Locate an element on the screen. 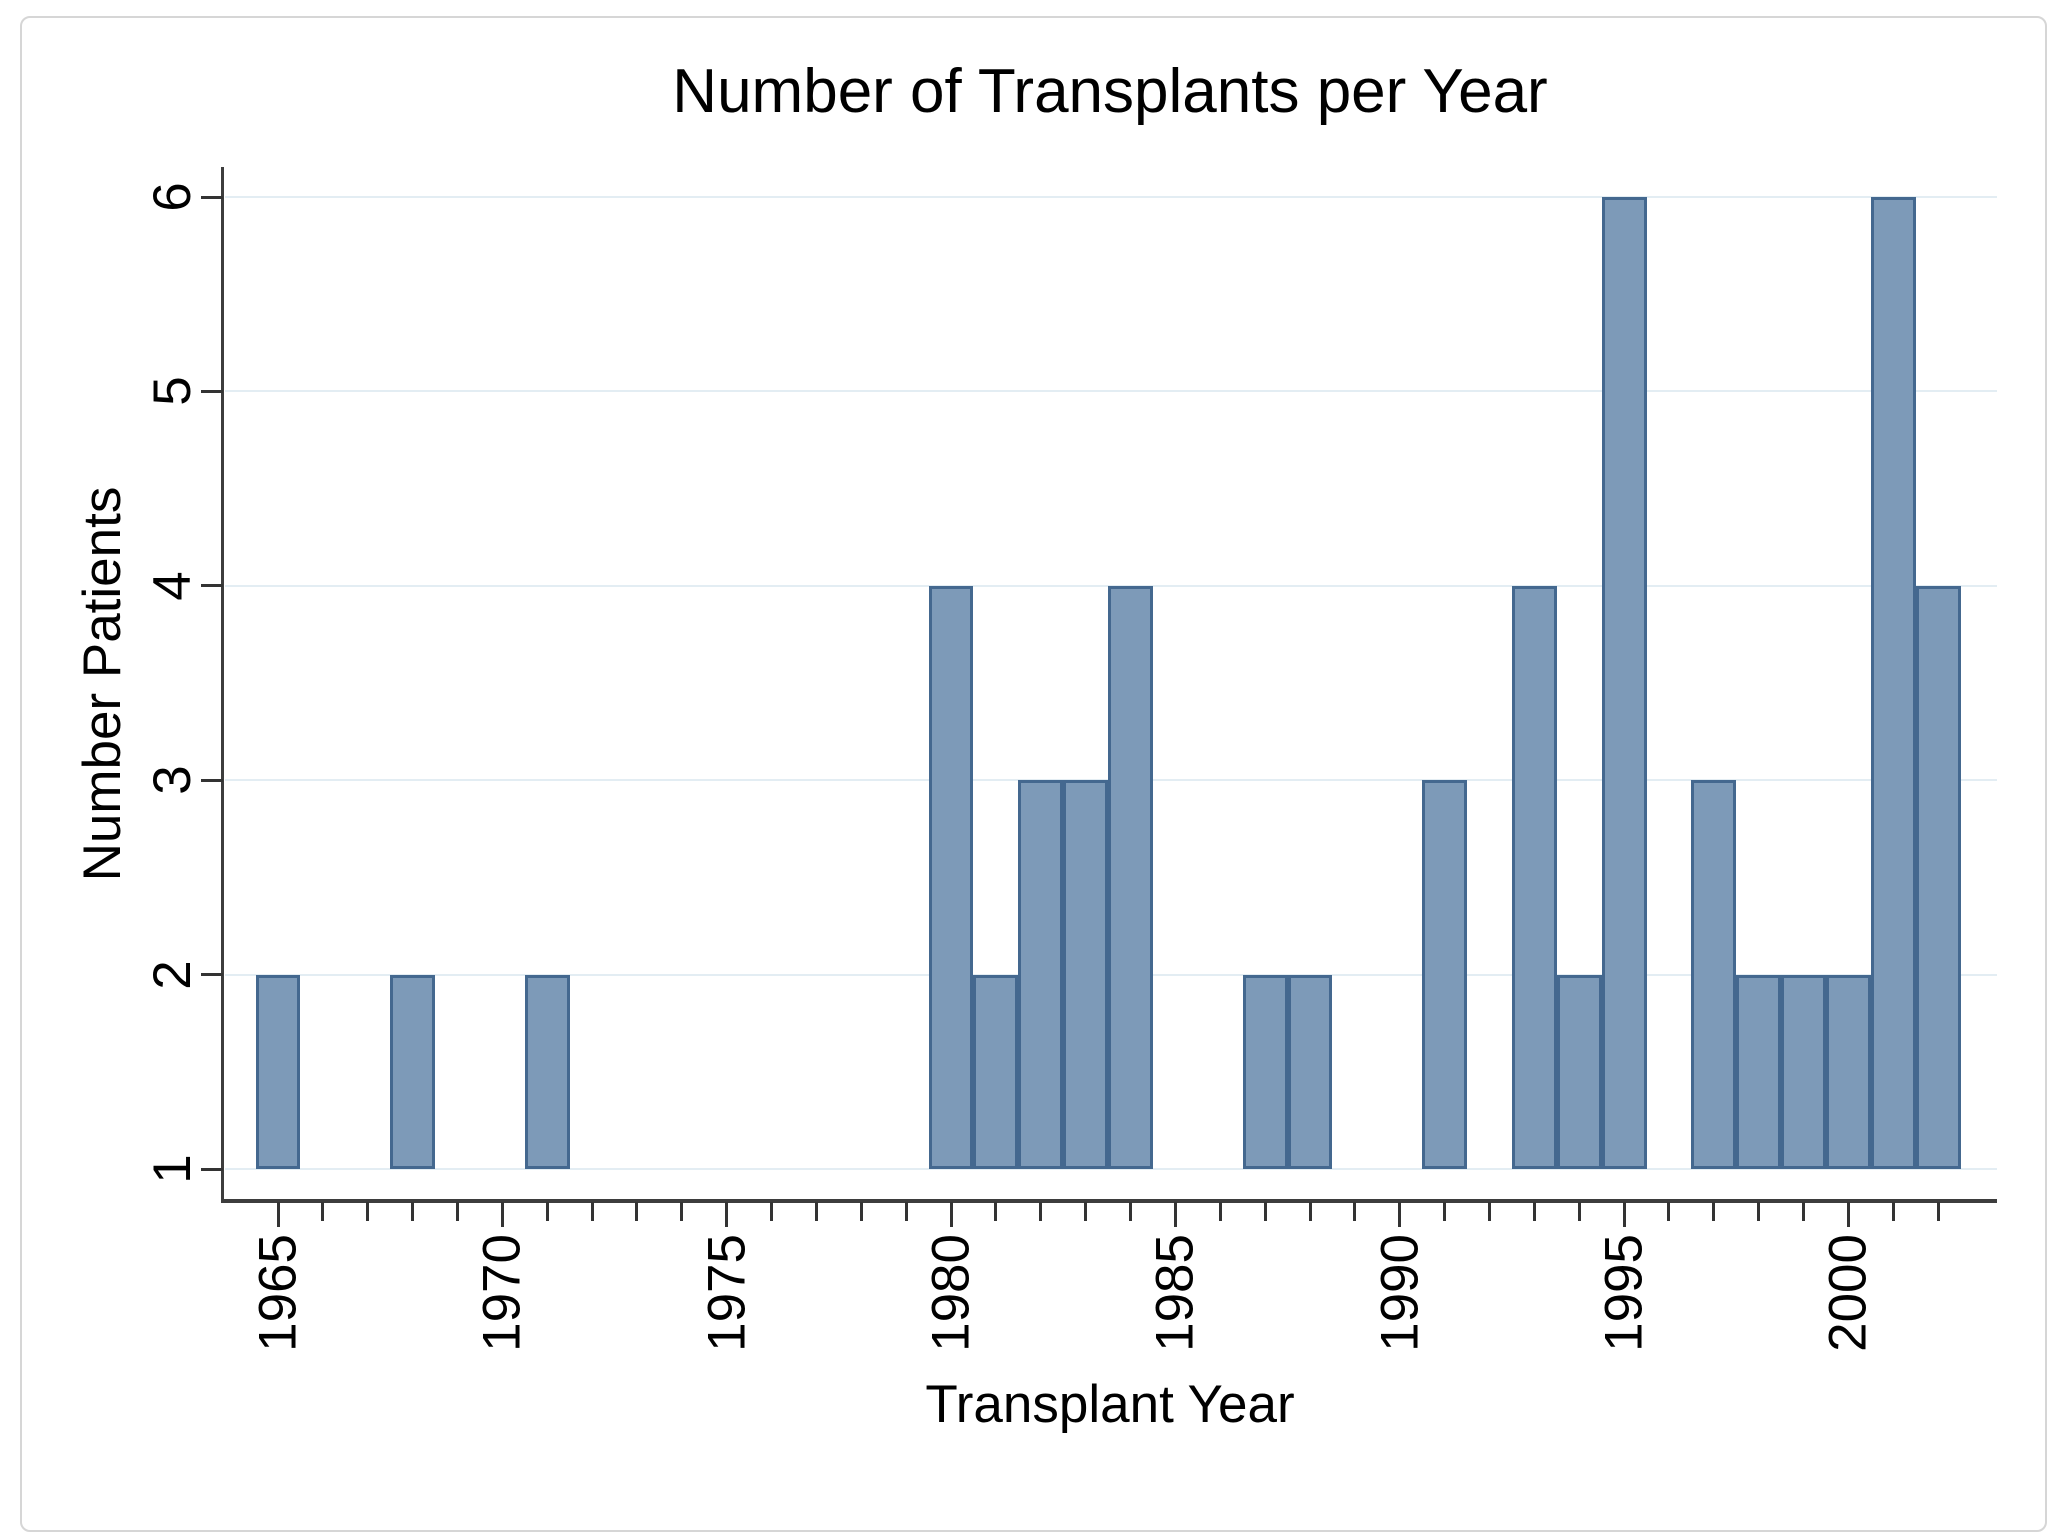 The image size is (2068, 1536). bar-1993 is located at coordinates (1534, 877).